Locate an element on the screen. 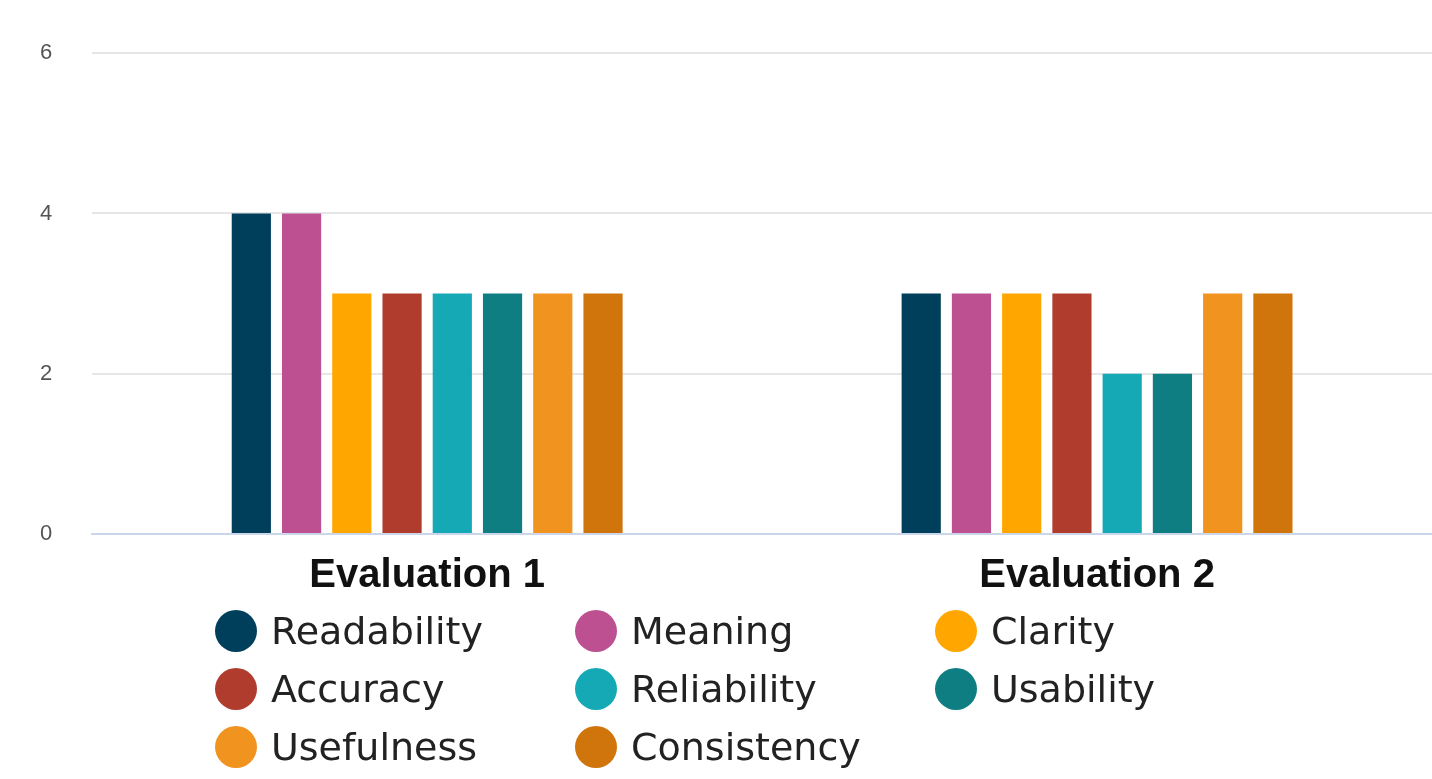 The height and width of the screenshot is (779, 1432). legend-label: Usability is located at coordinates (1073, 689).